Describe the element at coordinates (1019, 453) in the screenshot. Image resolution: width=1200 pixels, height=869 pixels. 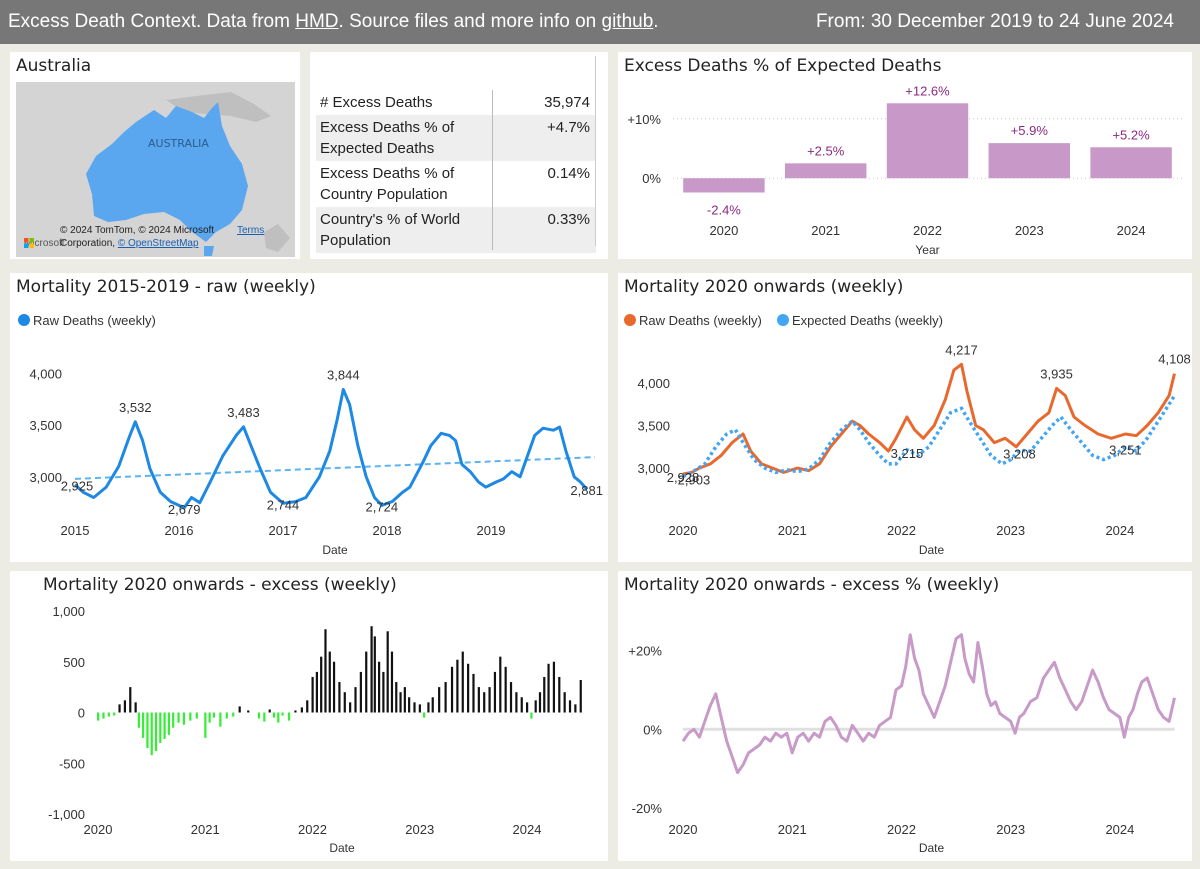
I see `data-label: 3,208` at that location.